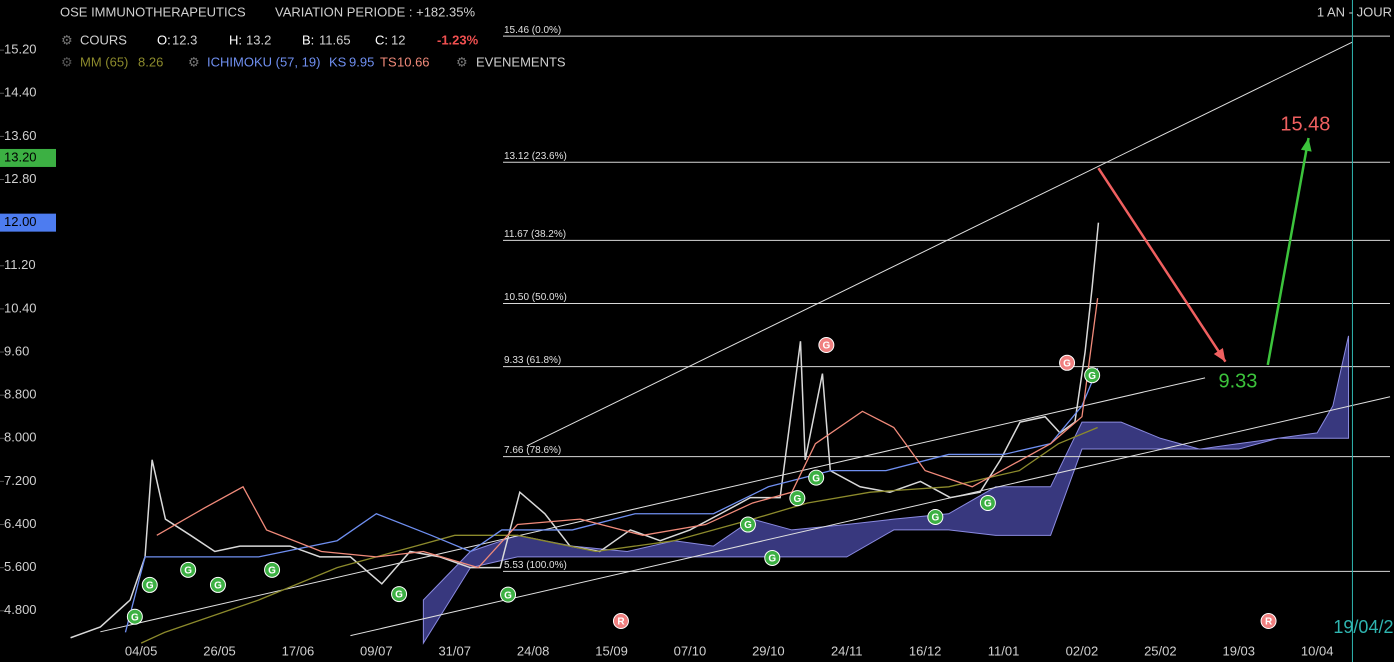 This screenshot has width=1394, height=662. Describe the element at coordinates (1238, 650) in the screenshot. I see `x-tick-label: 19/03` at that location.